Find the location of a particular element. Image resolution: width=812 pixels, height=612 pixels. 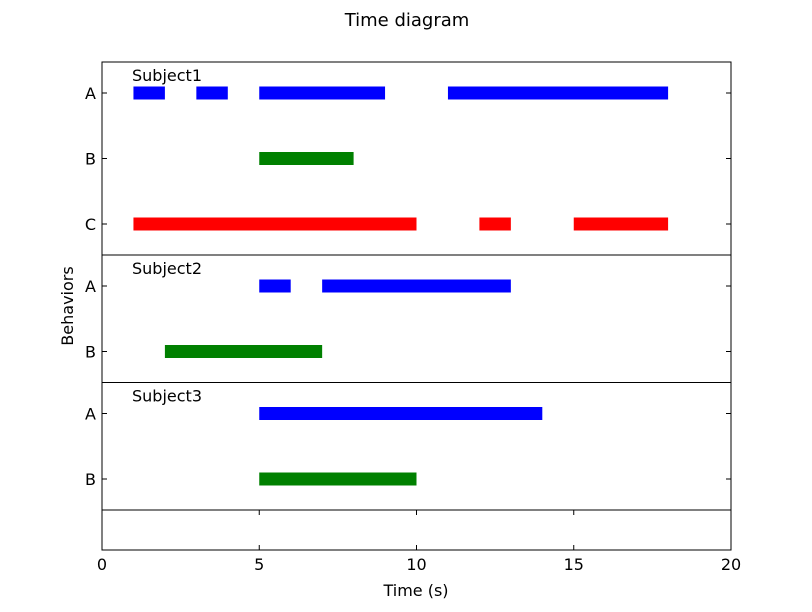

x-axis: 0 5 10 15 20 is located at coordinates (419, 541).